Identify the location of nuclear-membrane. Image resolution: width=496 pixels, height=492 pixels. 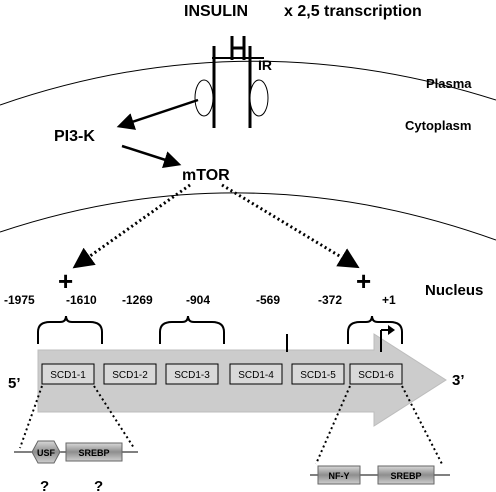
(248, 216).